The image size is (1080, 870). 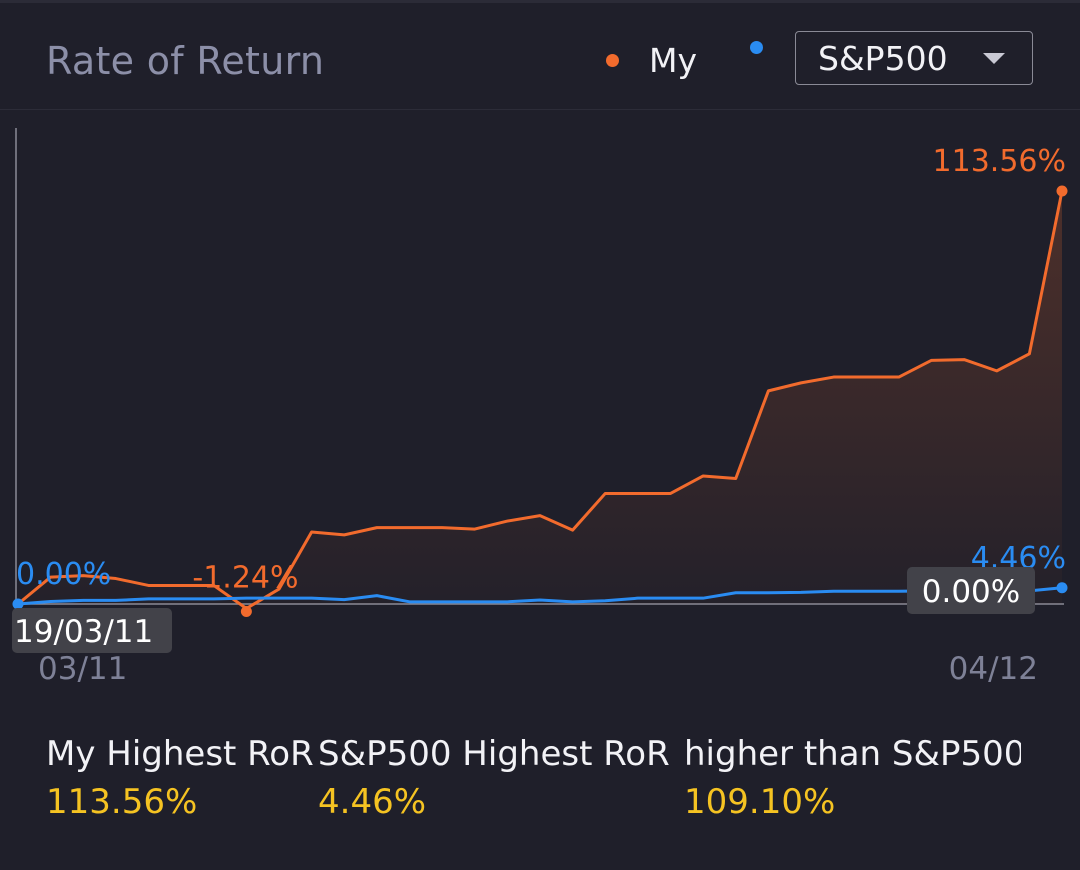 What do you see at coordinates (993, 669) in the screenshot?
I see `x-tick-end: 04/12` at bounding box center [993, 669].